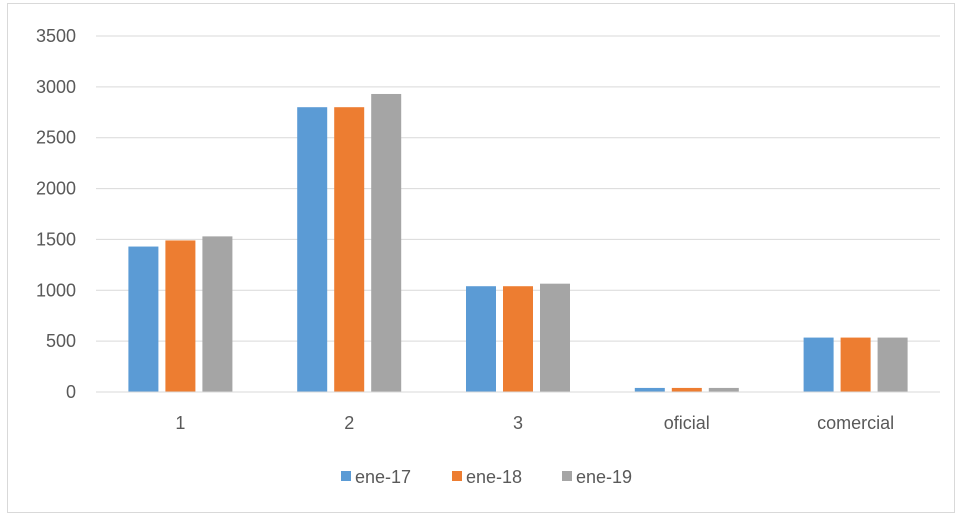  I want to click on x-tick-label: 2, so click(349, 423).